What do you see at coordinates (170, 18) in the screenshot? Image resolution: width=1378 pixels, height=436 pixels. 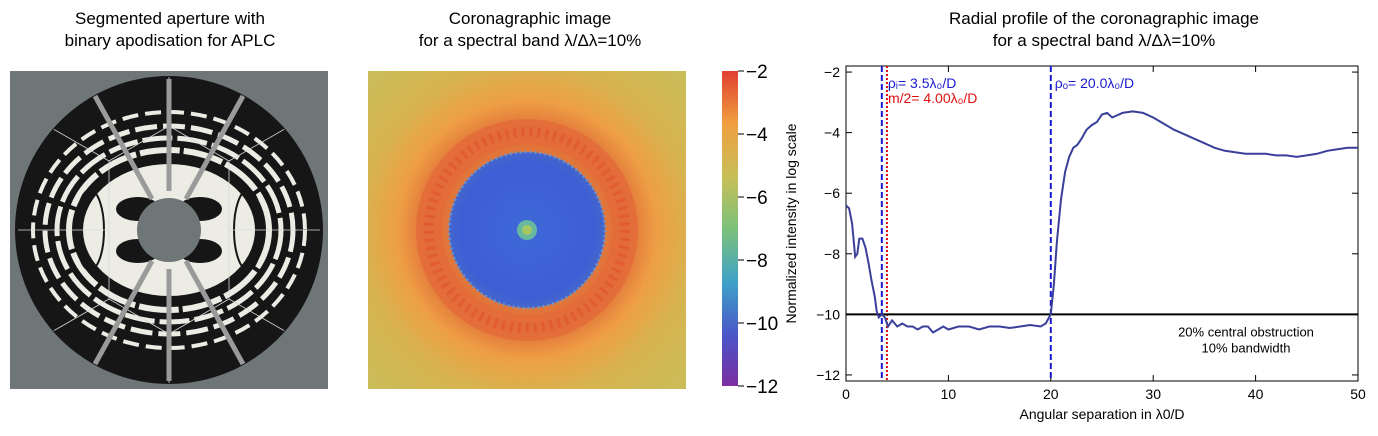 I see `aperture-title-line1: Segmented aperture with` at bounding box center [170, 18].